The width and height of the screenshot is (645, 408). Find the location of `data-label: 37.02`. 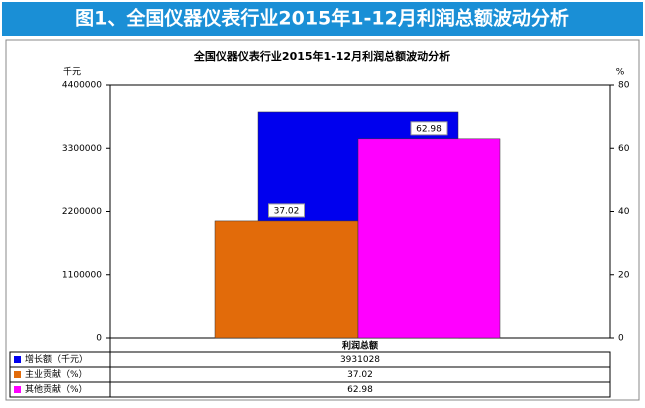

data-label: 37.02 is located at coordinates (287, 211).